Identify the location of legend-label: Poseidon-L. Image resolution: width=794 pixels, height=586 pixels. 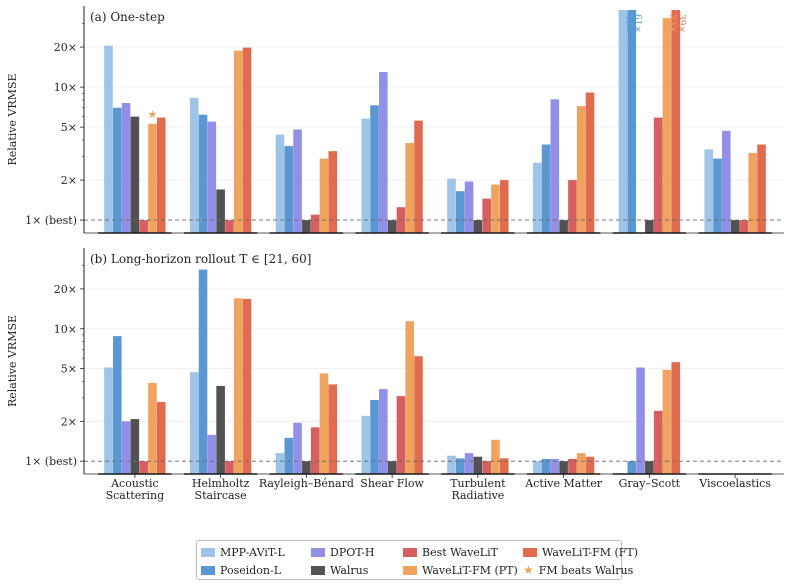
(251, 570).